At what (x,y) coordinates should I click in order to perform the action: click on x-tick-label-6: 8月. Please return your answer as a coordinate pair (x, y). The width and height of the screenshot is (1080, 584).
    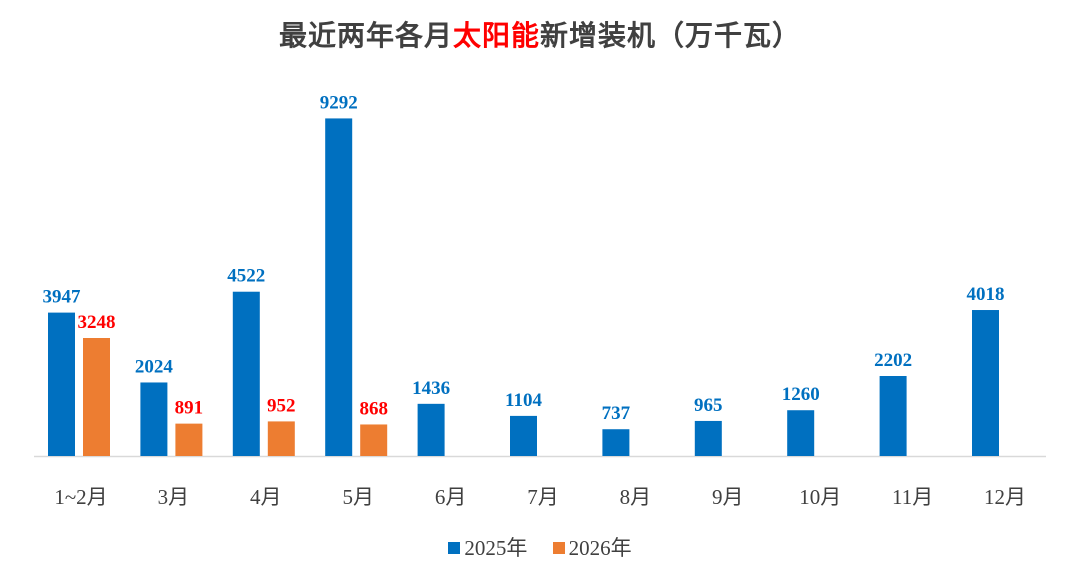
    Looking at the image, I should click on (636, 497).